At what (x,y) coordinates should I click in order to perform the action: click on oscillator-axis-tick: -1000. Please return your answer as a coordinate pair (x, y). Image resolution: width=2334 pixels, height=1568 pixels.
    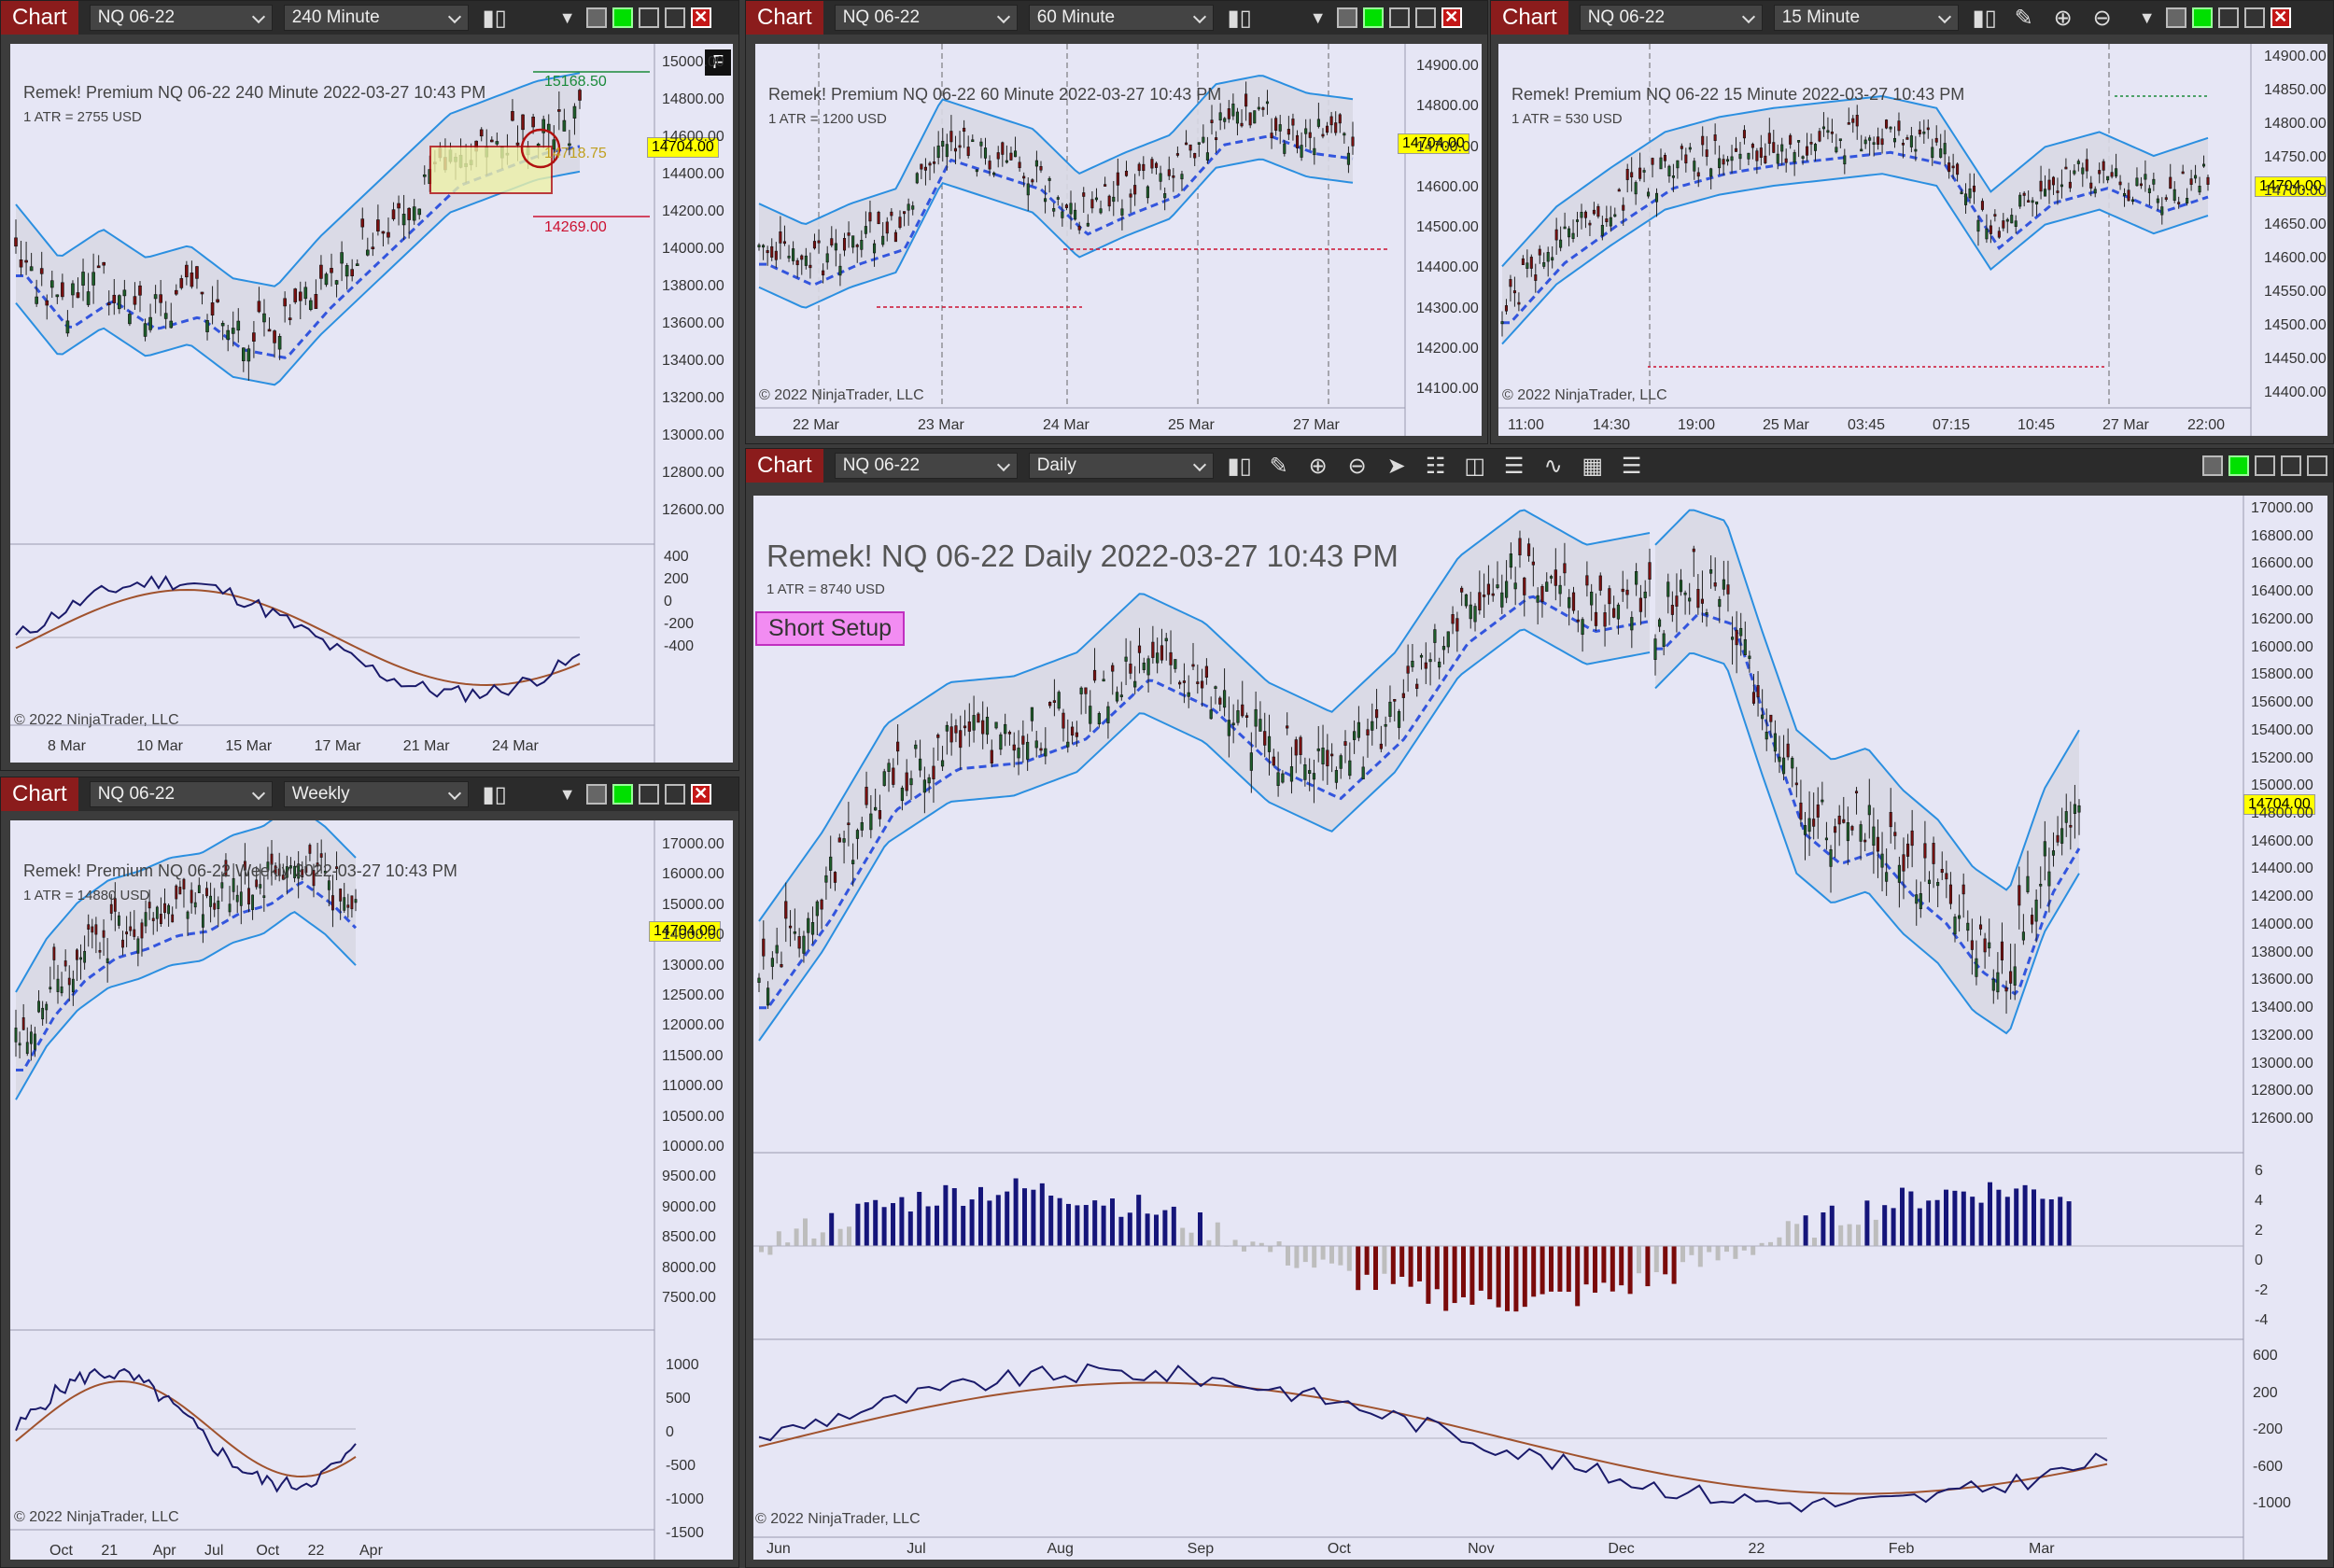
    Looking at the image, I should click on (2272, 1503).